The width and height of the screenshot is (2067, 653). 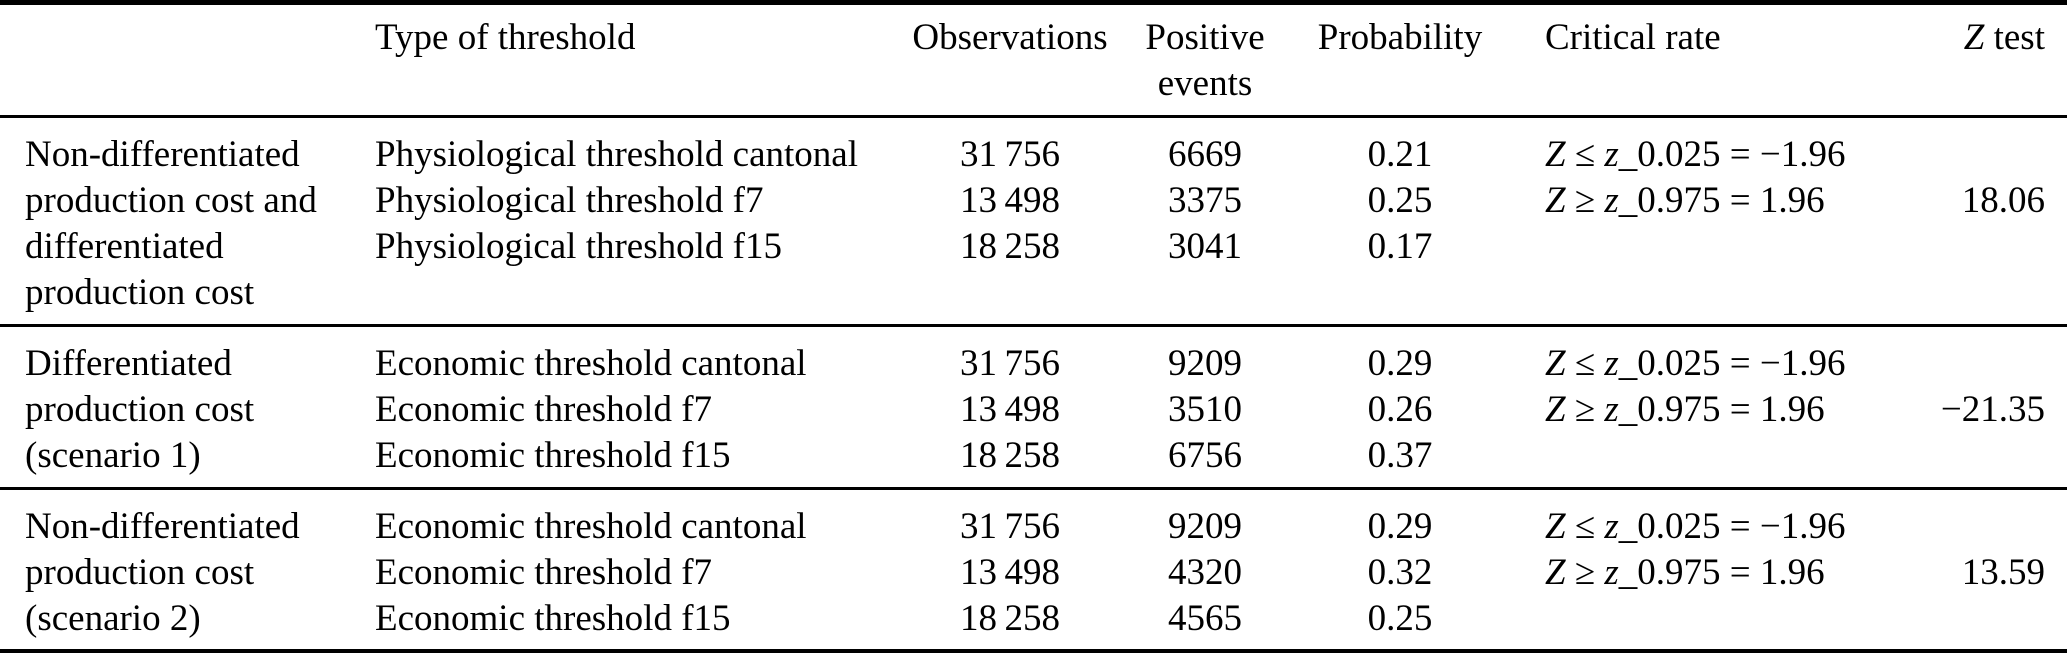 I want to click on z-test-rest: test, so click(x=2014, y=37).